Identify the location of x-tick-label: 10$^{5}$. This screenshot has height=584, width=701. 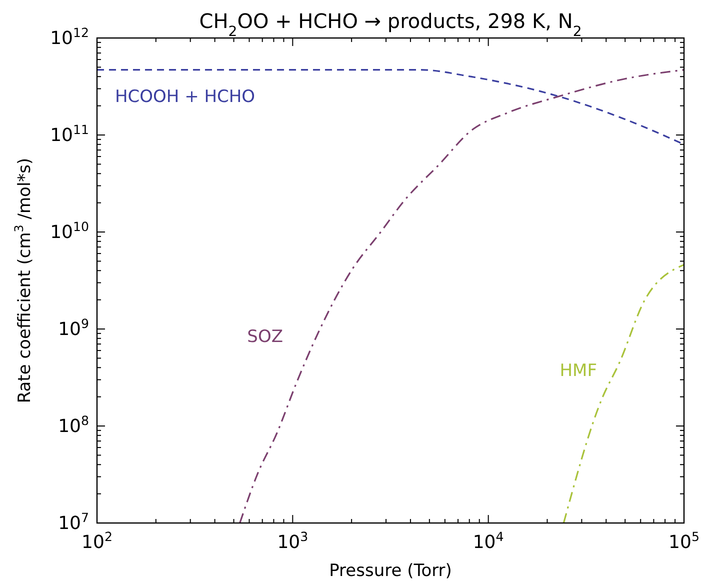
(684, 540).